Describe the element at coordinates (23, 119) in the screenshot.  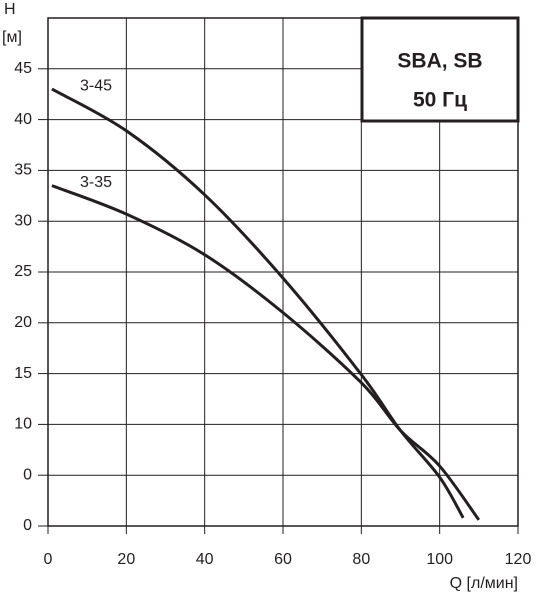
I see `y-tick-label: 40` at that location.